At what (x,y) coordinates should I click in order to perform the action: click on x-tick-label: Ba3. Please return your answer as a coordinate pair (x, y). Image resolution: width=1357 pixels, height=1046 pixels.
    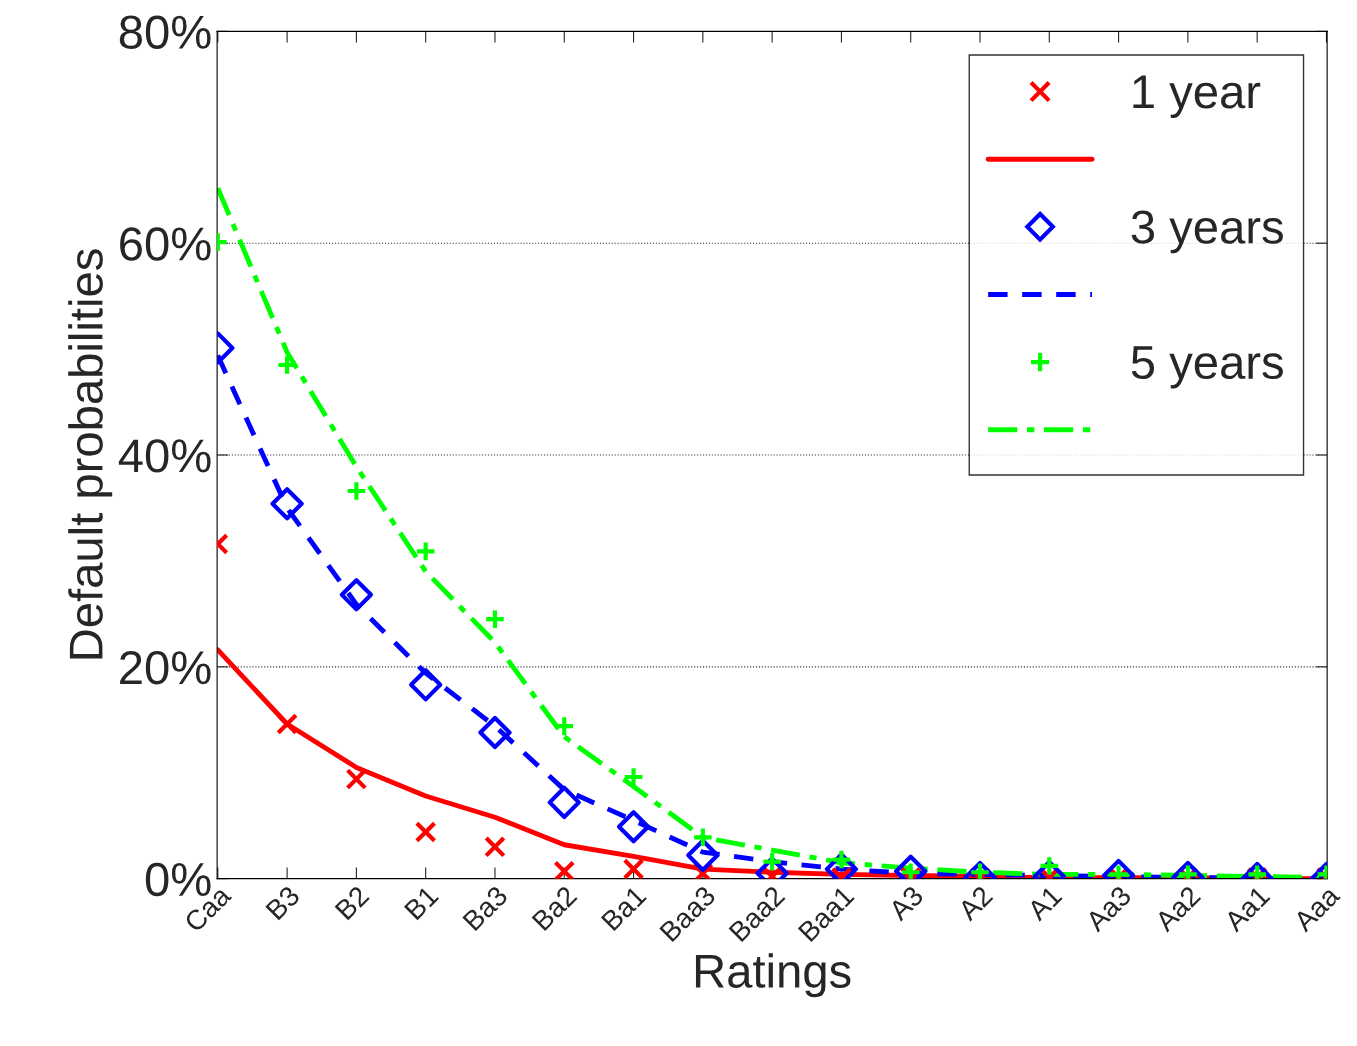
    Looking at the image, I should click on (485, 908).